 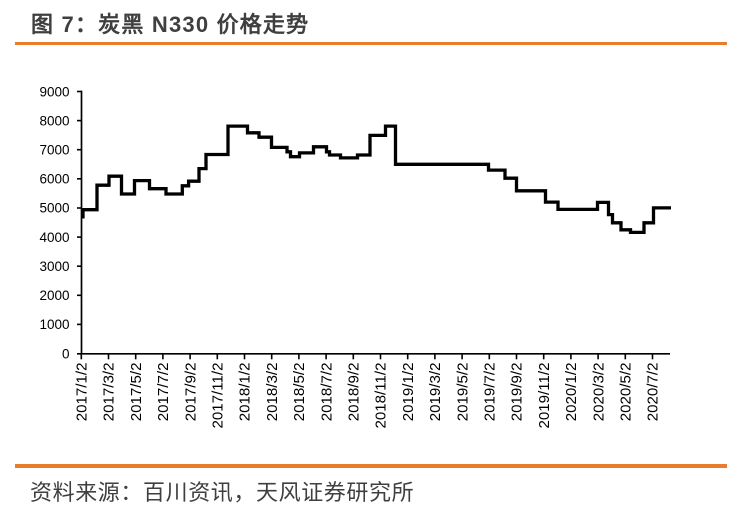 I want to click on svg-text: 2017/3/2, so click(x=109, y=392).